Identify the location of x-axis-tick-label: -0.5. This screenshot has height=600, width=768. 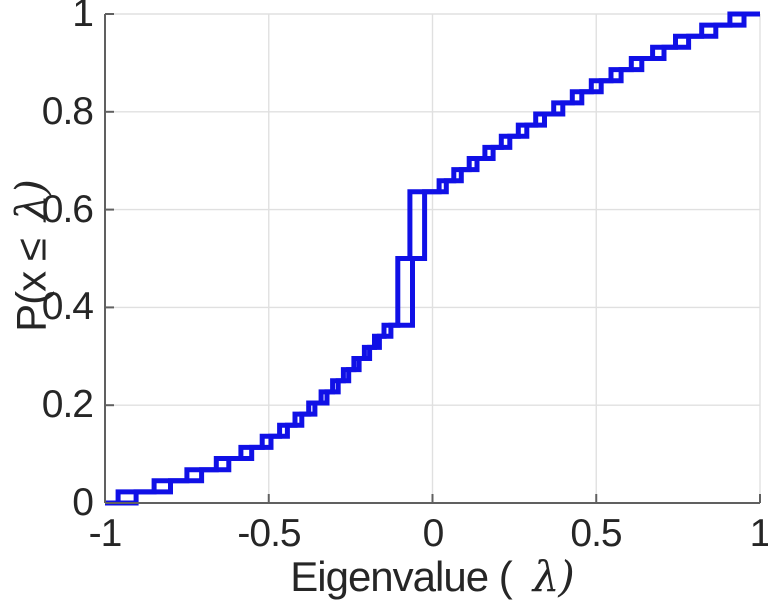
(269, 533).